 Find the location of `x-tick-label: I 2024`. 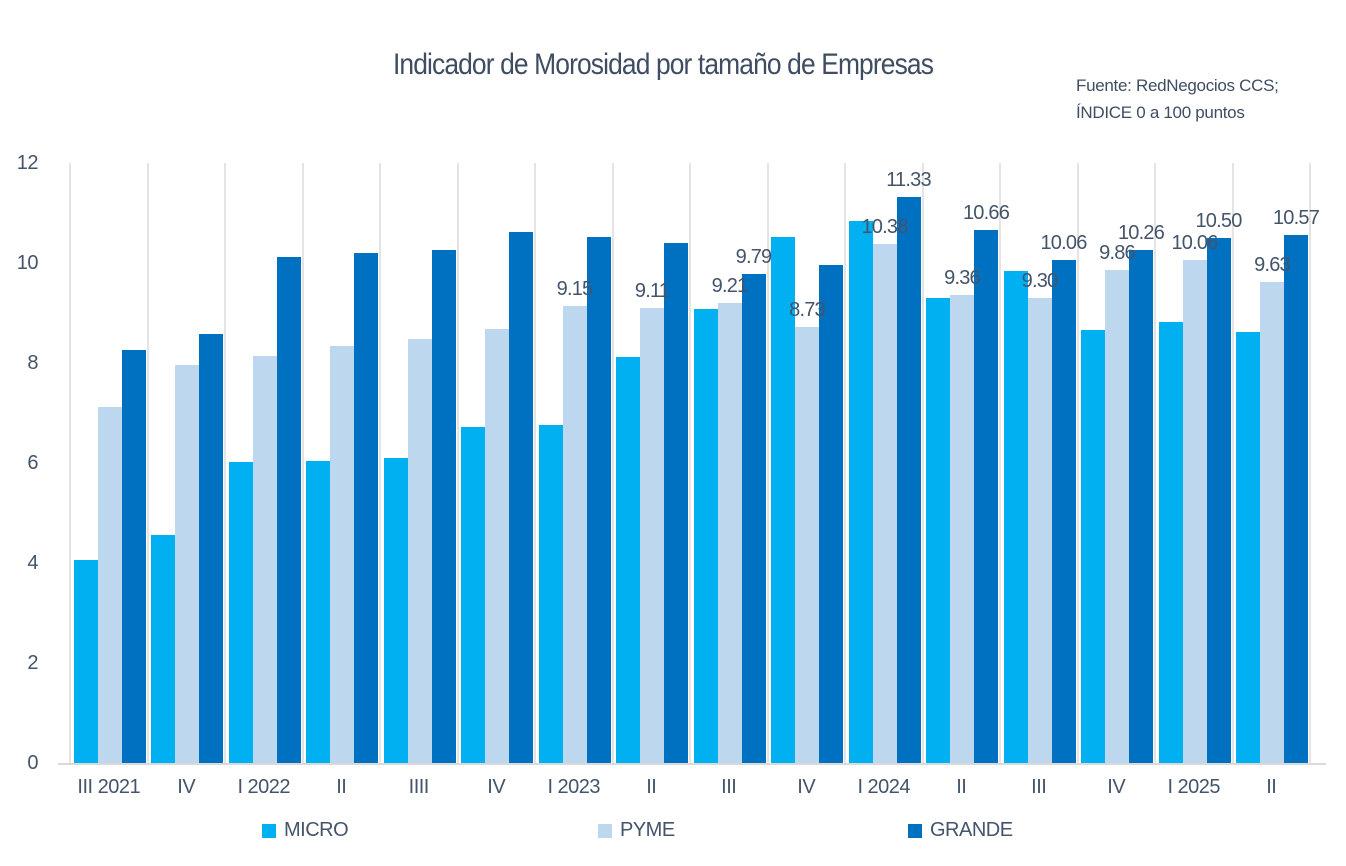

x-tick-label: I 2024 is located at coordinates (884, 787).